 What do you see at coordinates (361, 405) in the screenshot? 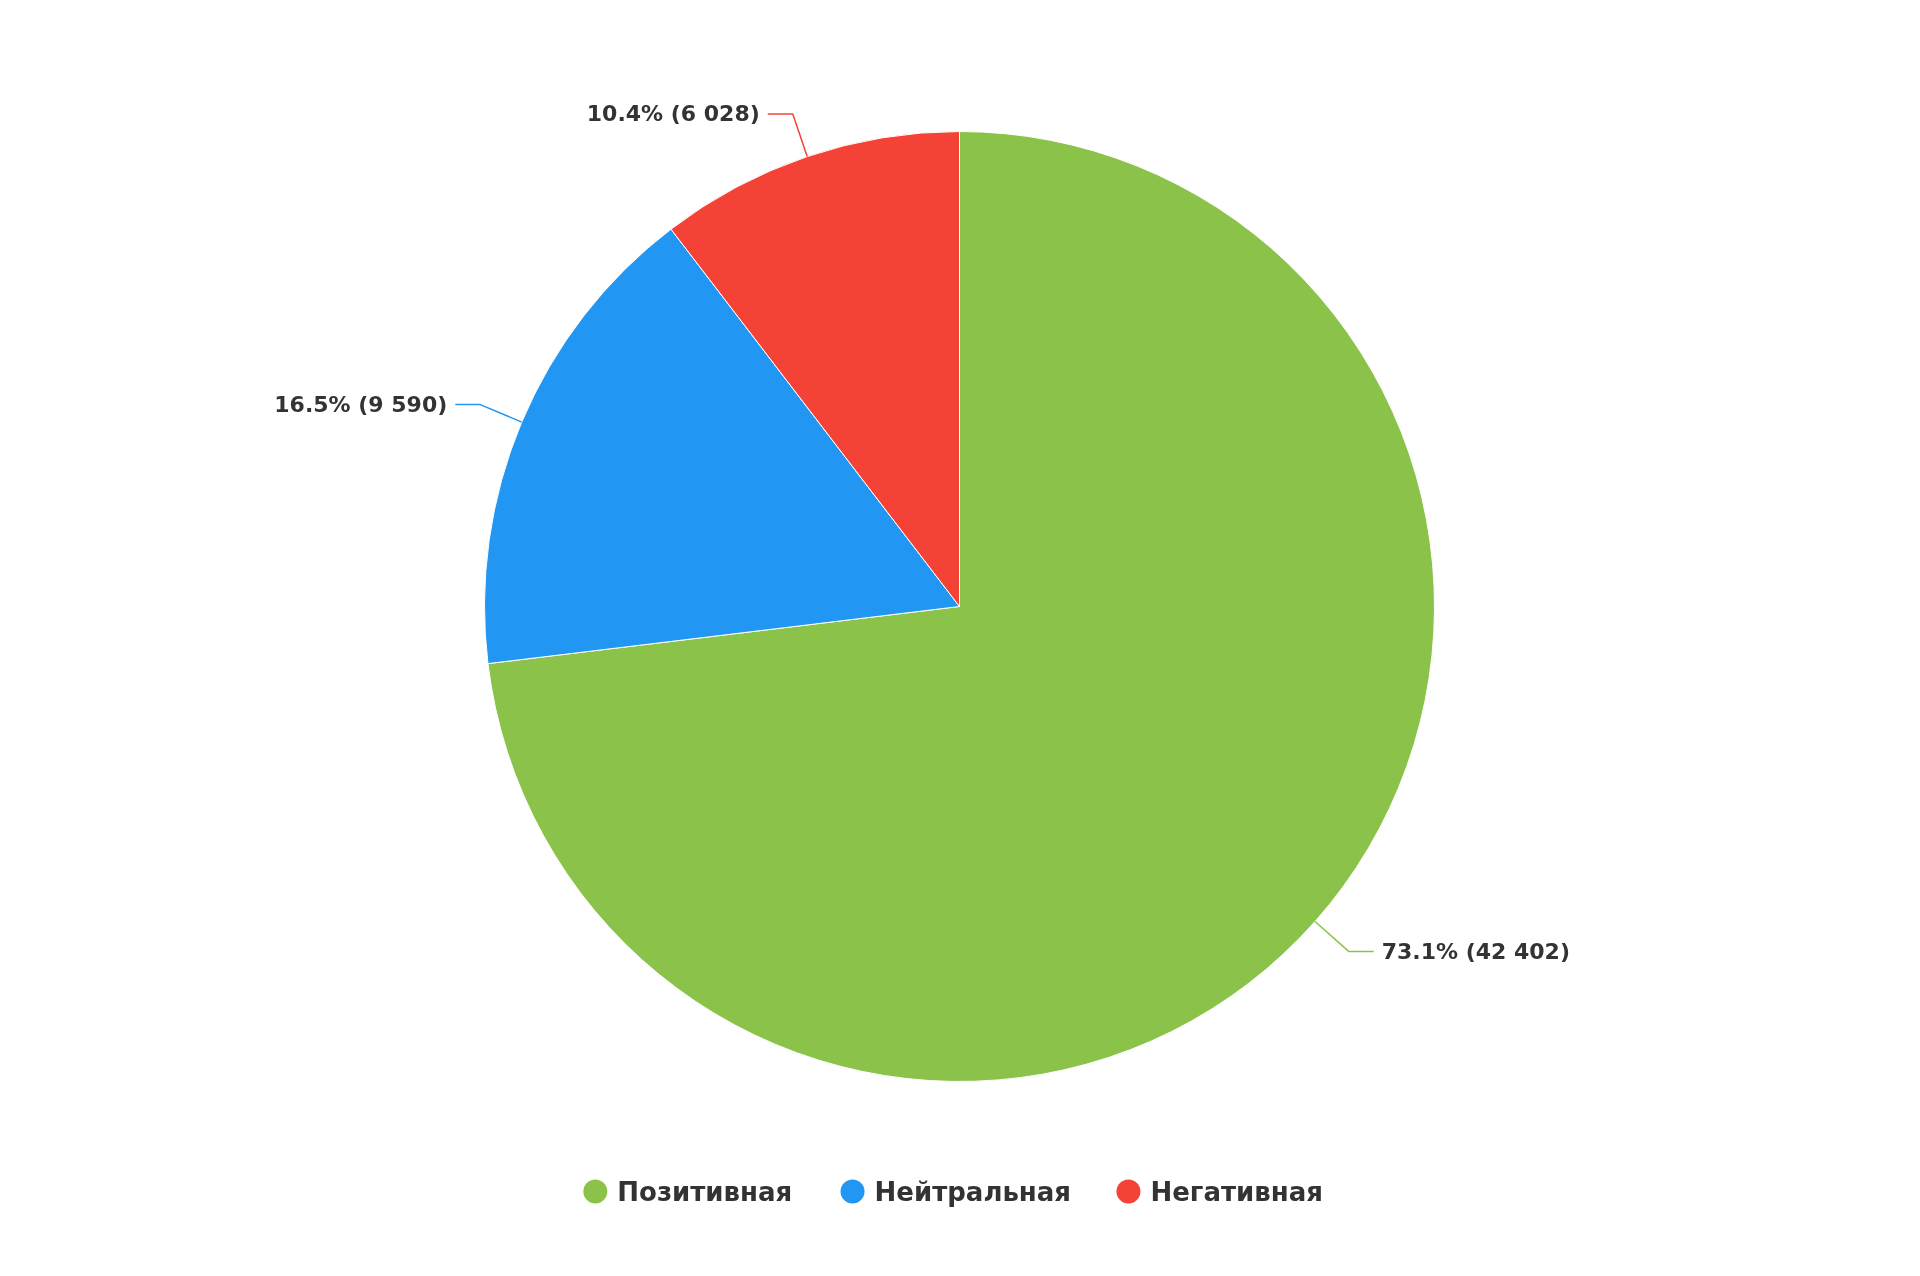
I see `data-label: 16.5% (9 590)` at bounding box center [361, 405].